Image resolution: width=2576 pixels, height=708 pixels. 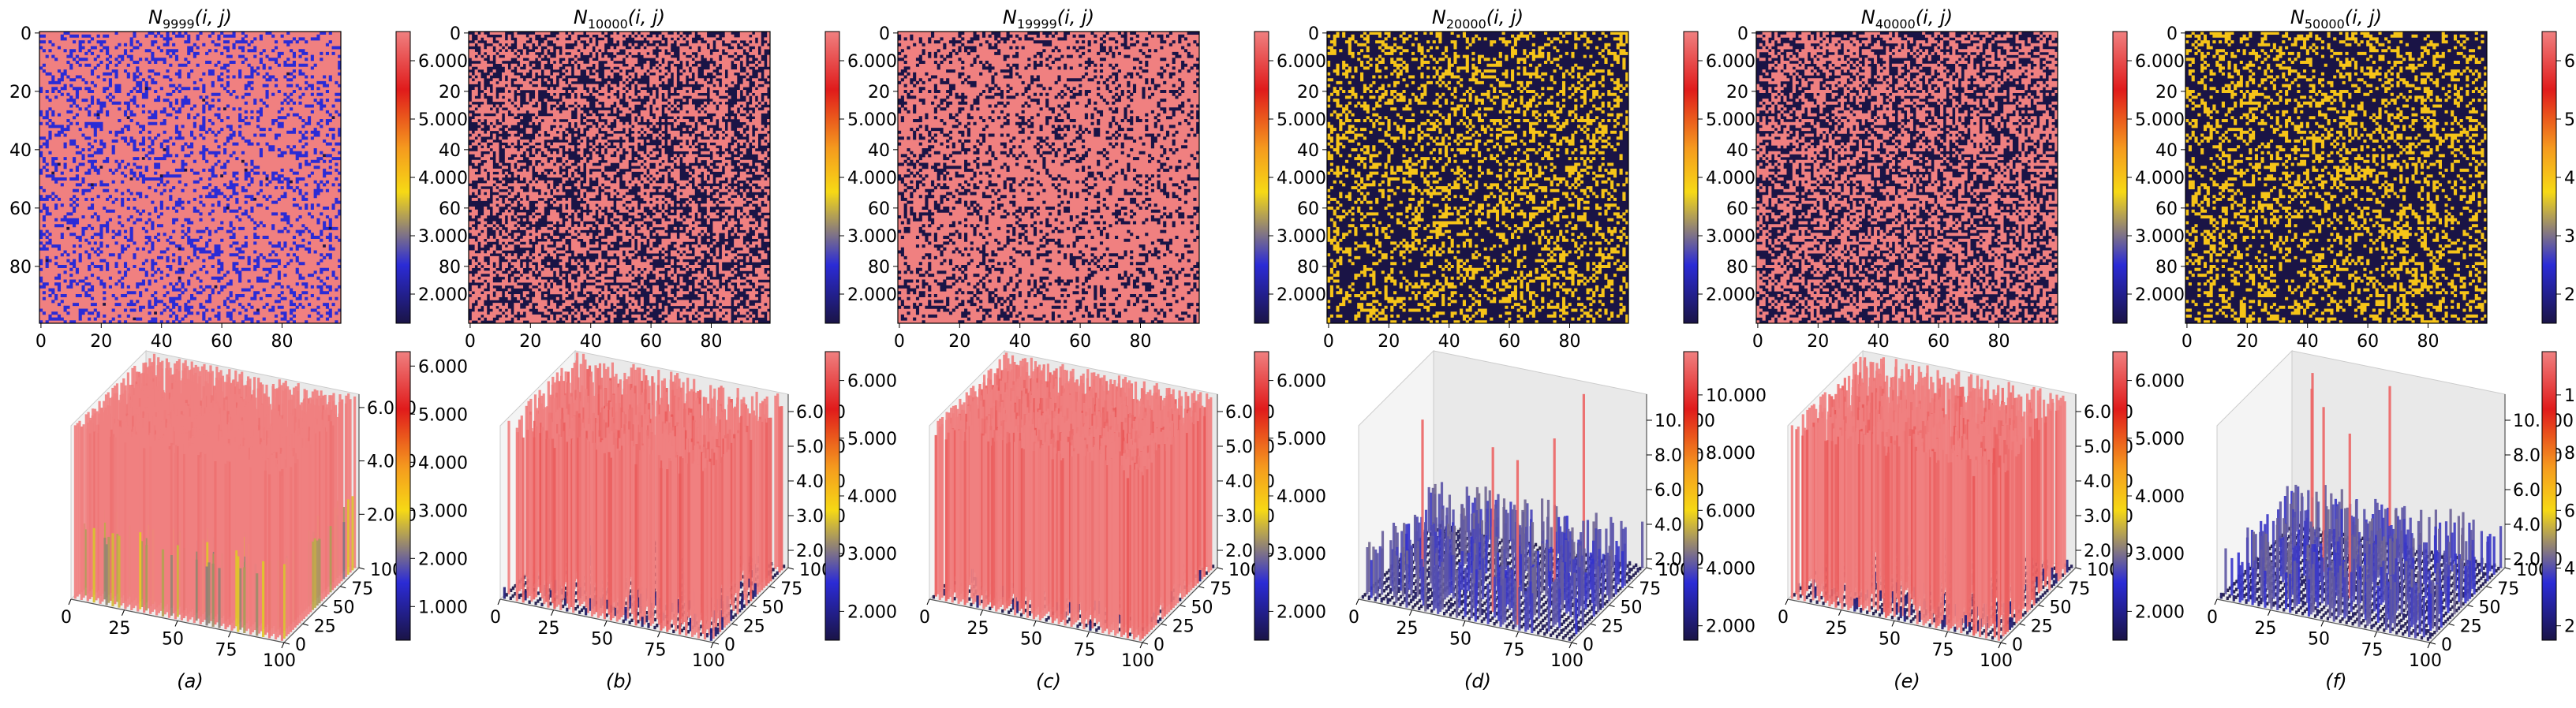 I want to click on surface-colorbar-tick-label: 6.000, so click(x=1730, y=511).